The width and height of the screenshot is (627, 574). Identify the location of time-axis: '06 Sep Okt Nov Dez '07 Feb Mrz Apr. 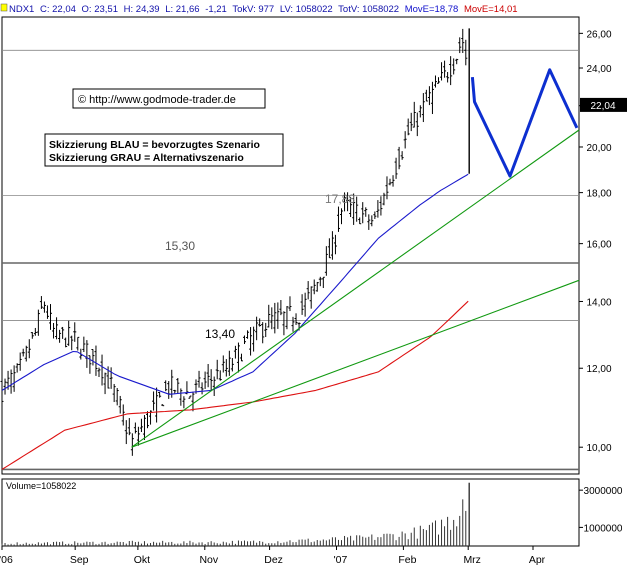
(273, 556).